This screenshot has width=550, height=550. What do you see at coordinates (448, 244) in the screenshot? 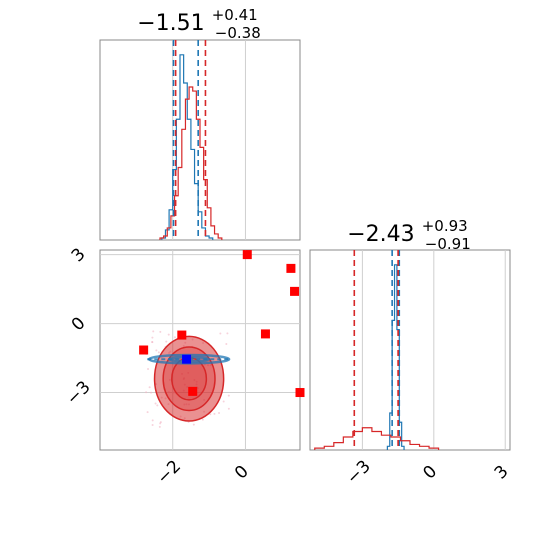
I see `panel-marginal-2-title-sub: −0.91` at bounding box center [448, 244].